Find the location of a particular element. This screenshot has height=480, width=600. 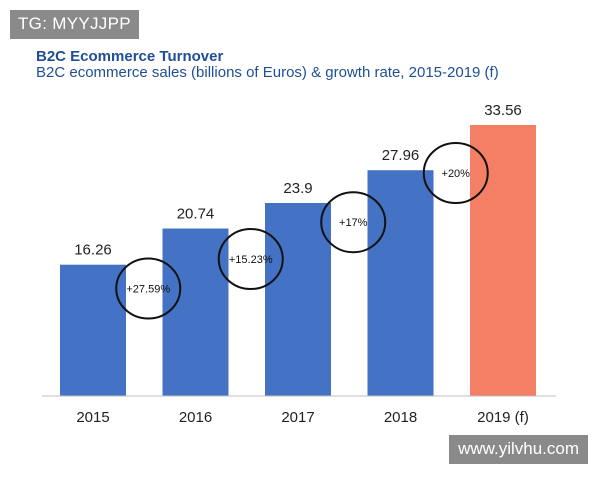

growth-label: +15.23% is located at coordinates (251, 260).